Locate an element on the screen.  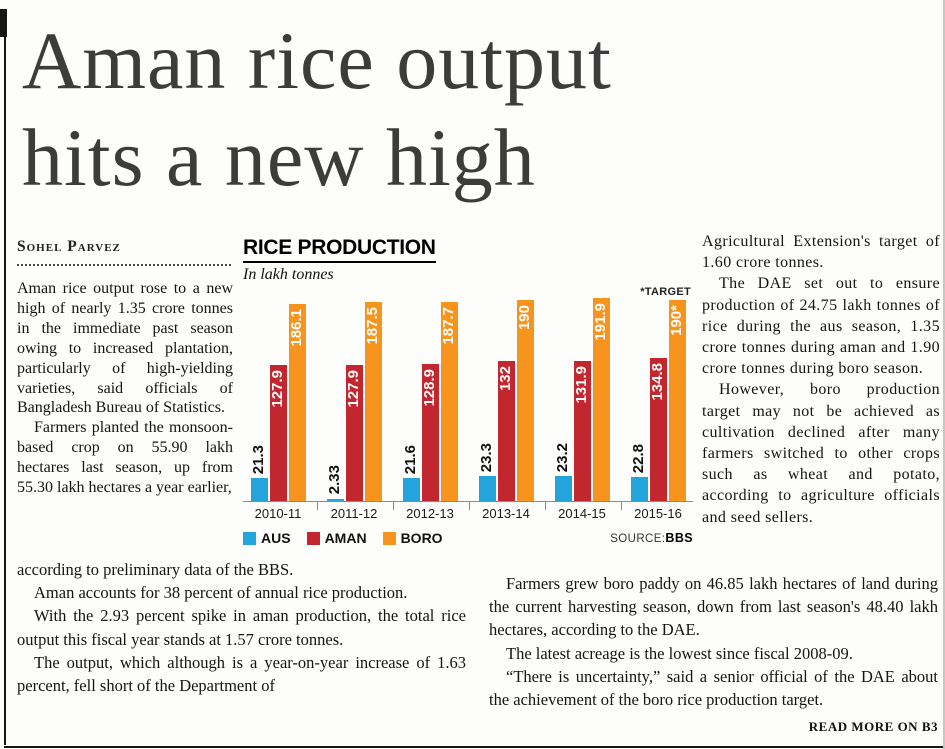
boro-value-label: 186.1 is located at coordinates (296, 327).